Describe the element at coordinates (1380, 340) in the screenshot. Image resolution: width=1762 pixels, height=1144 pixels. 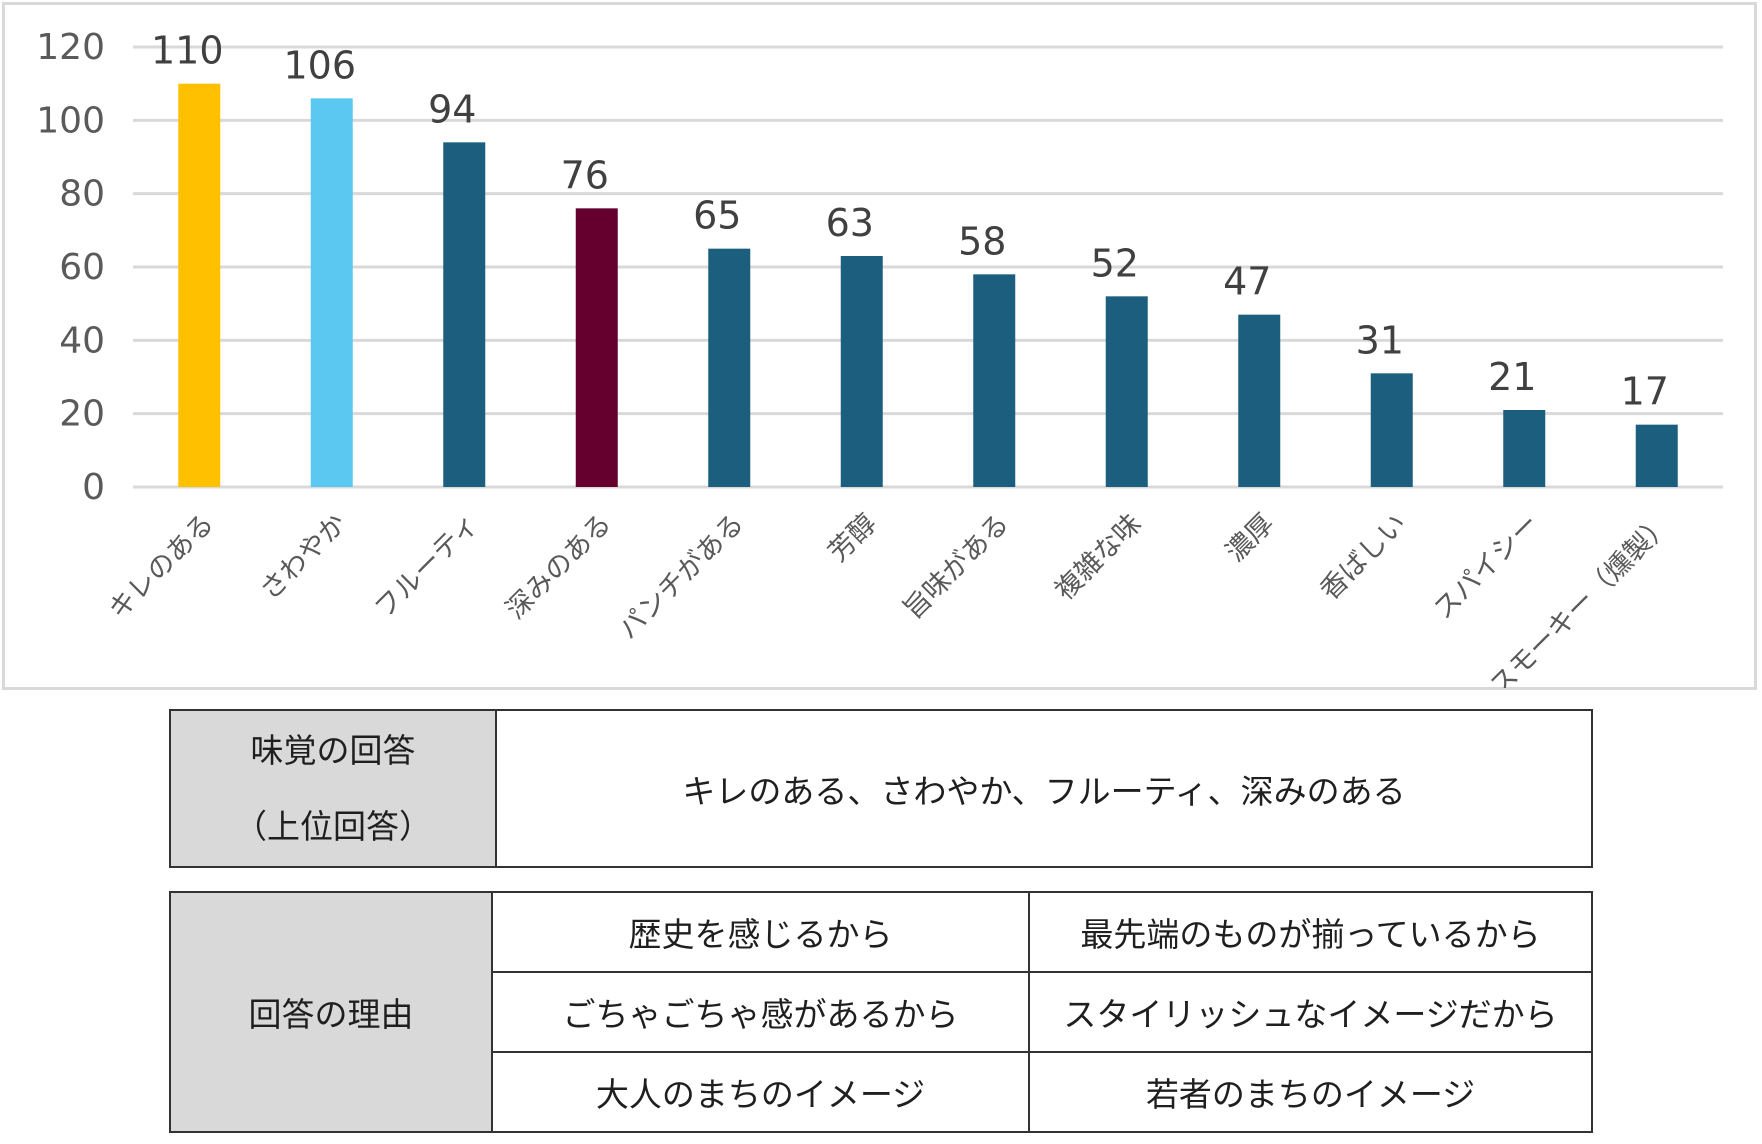
I see `data-label: 31` at that location.